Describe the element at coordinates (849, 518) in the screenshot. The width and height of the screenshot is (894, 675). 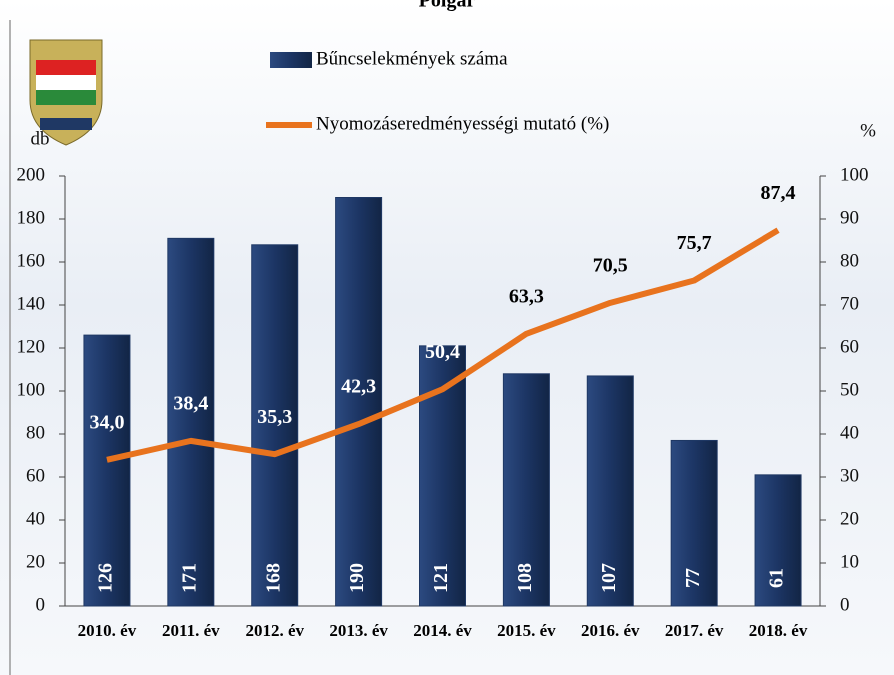
I see `y2-tick-label: 20` at that location.